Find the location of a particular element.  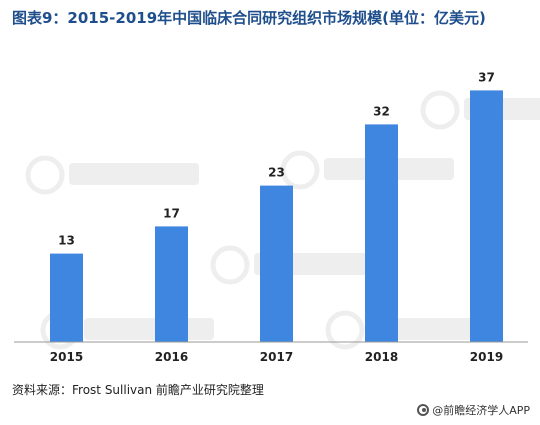

value-label-2018: 32 is located at coordinates (381, 111).